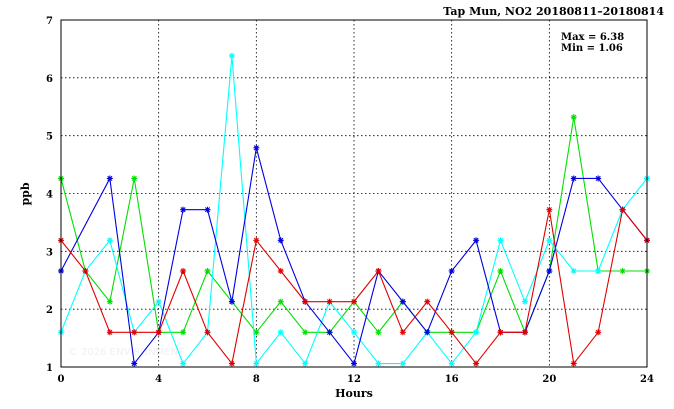 The height and width of the screenshot is (409, 674). Describe the element at coordinates (49, 21) in the screenshot. I see `y-tick-label: 7` at that location.